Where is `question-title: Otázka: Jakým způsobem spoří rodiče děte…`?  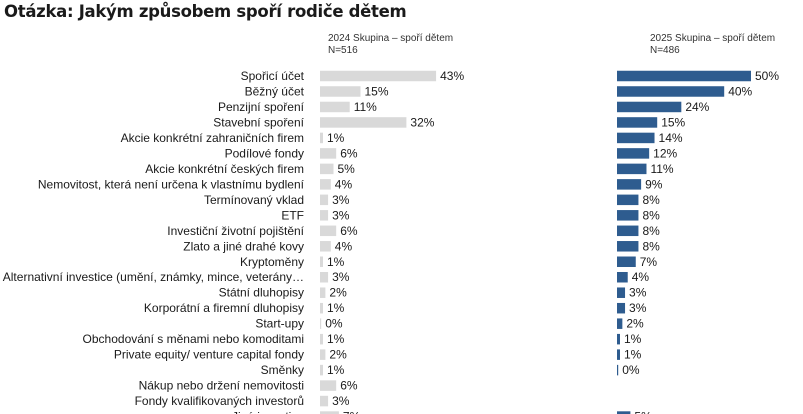 question-title: Otázka: Jakým způsobem spoří rodiče děte… is located at coordinates (205, 11).